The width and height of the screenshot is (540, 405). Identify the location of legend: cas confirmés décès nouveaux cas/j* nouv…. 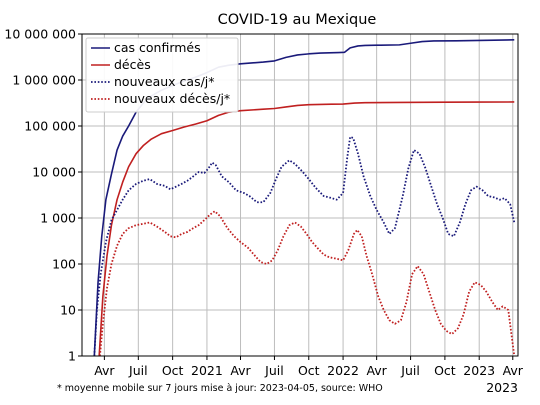
(162, 75).